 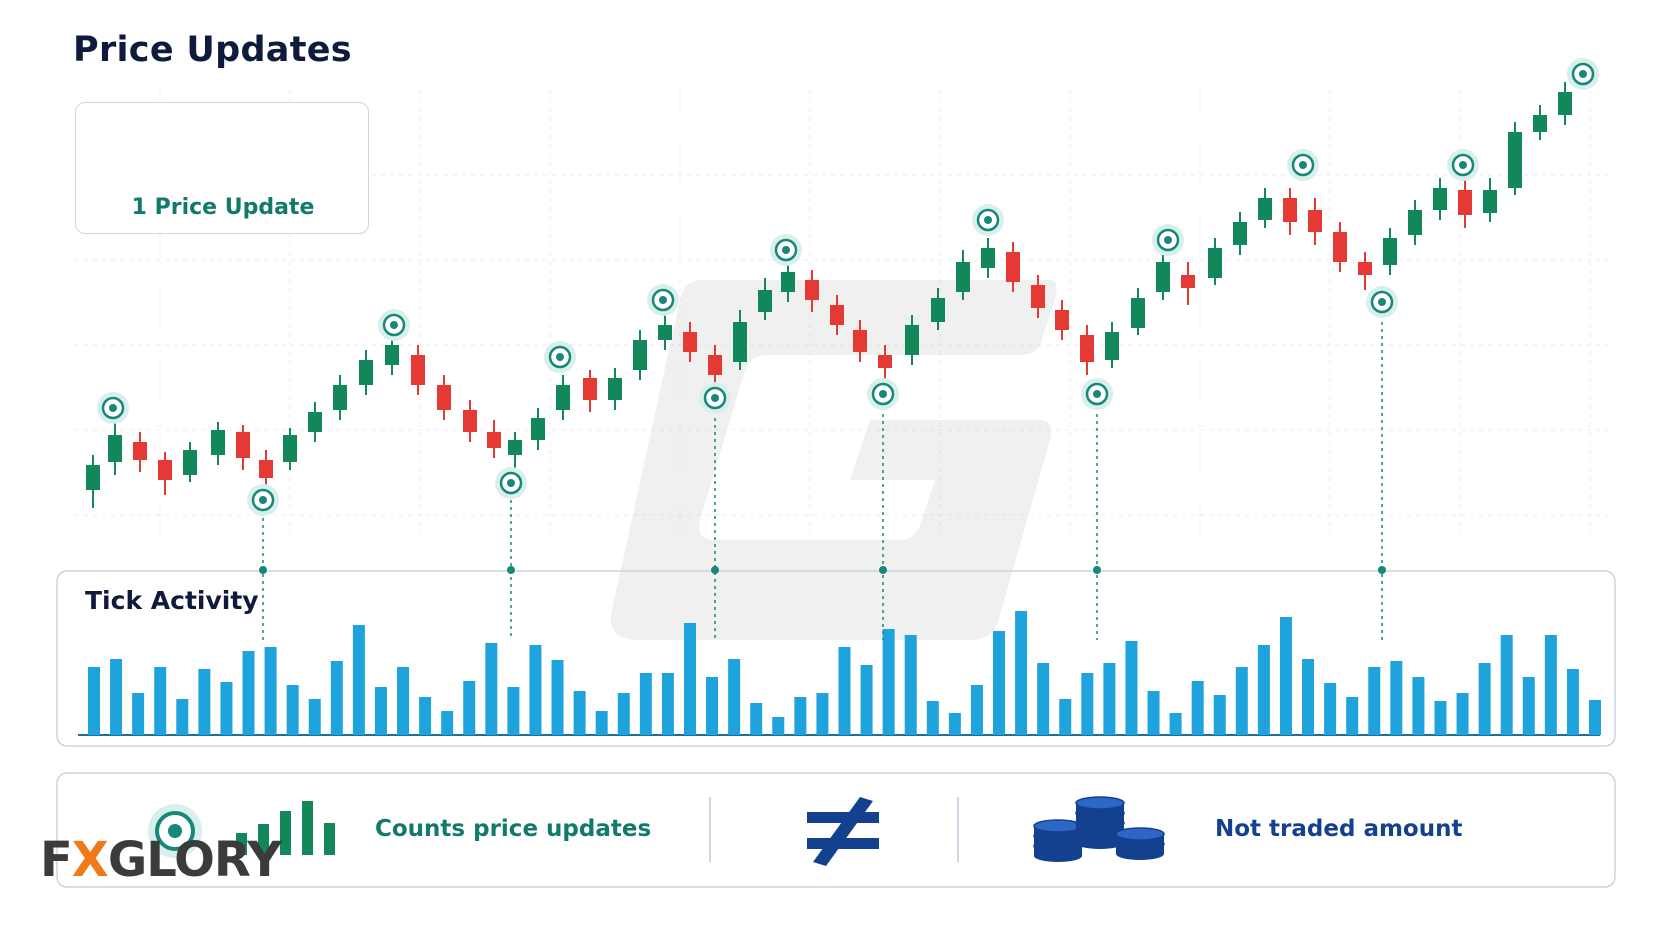 What do you see at coordinates (172, 600) in the screenshot?
I see `tick-activity-title: Tick Activity` at bounding box center [172, 600].